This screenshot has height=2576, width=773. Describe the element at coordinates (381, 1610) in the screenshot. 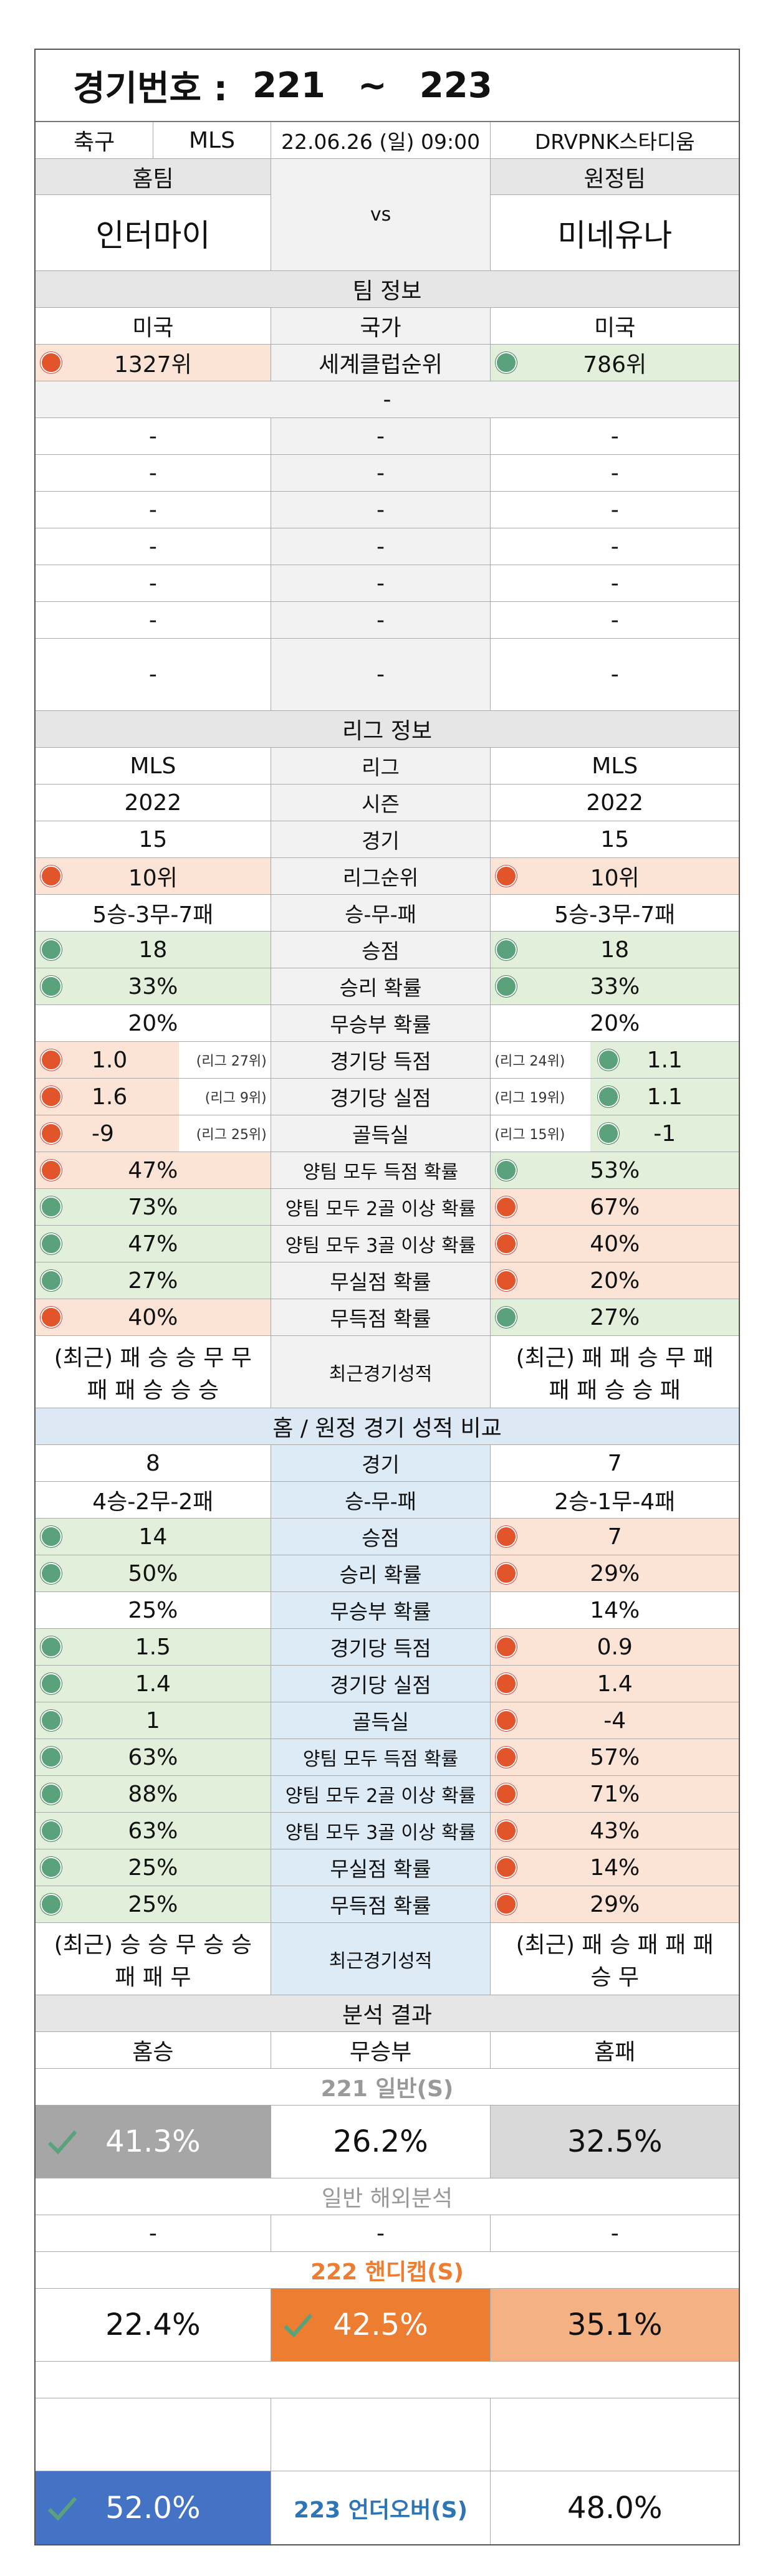

I see `stat-label: 무승부 확률` at that location.